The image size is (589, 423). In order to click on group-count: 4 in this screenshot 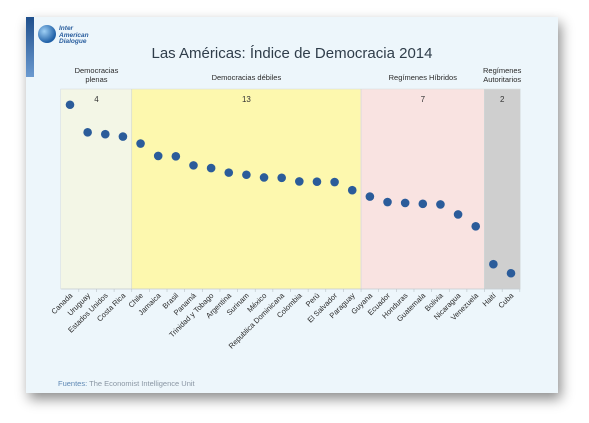, I will do `click(96, 99)`.